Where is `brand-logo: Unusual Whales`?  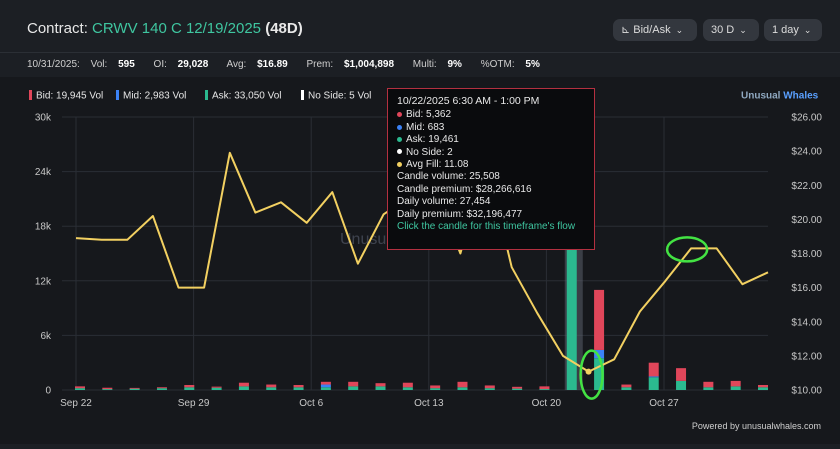 brand-logo: Unusual Whales is located at coordinates (780, 96).